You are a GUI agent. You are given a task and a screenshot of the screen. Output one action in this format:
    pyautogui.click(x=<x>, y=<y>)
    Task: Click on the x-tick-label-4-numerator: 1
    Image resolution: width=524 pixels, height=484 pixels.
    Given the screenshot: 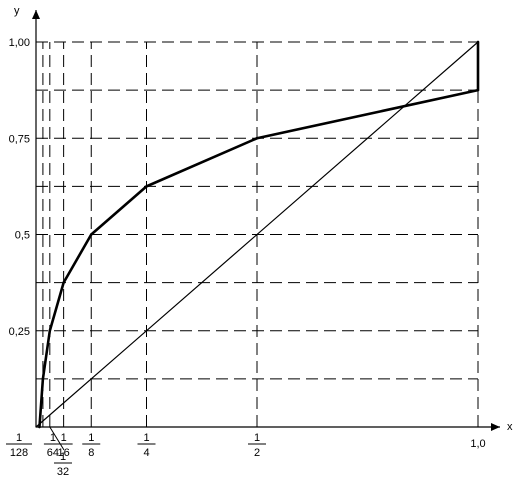 What is the action you would take?
    pyautogui.click(x=91, y=438)
    